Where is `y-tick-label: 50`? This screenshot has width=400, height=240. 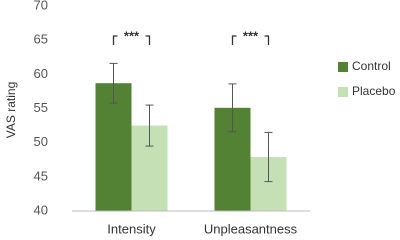
y-tick-label: 50 is located at coordinates (41, 141).